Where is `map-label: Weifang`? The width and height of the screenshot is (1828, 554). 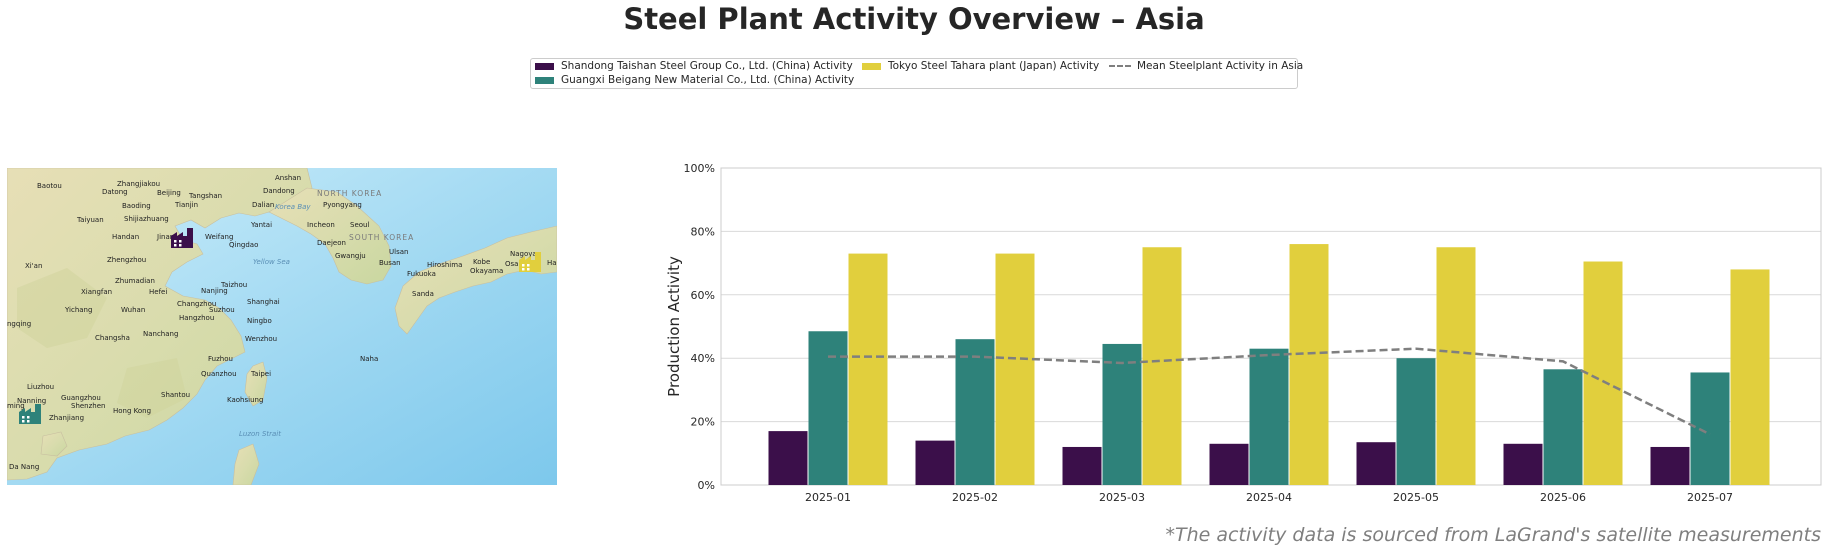 map-label: Weifang is located at coordinates (219, 237).